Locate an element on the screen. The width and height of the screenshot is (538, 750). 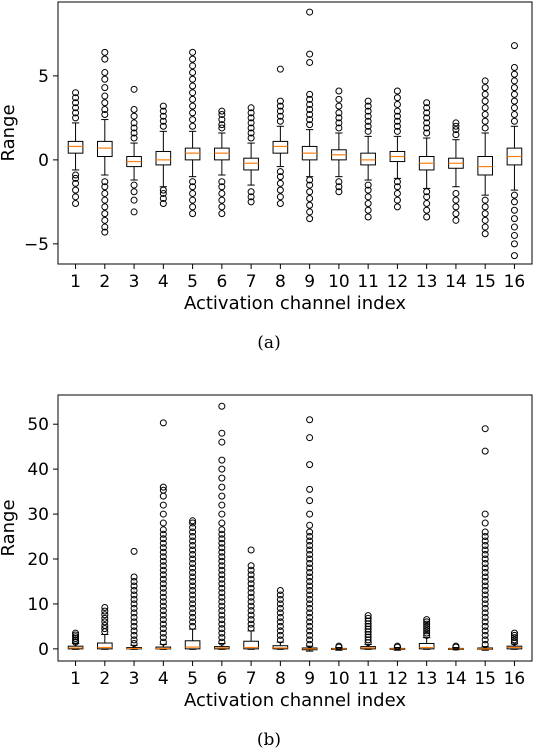
x-tick-label: 1 is located at coordinates (75, 679).